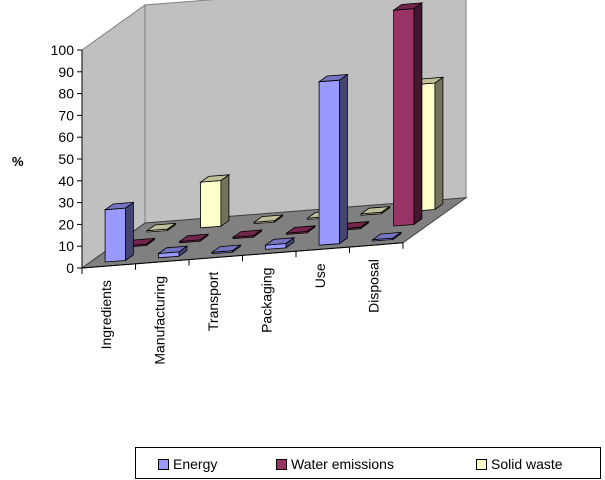 This screenshot has height=480, width=605. I want to click on y-axis-title: %, so click(18, 161).